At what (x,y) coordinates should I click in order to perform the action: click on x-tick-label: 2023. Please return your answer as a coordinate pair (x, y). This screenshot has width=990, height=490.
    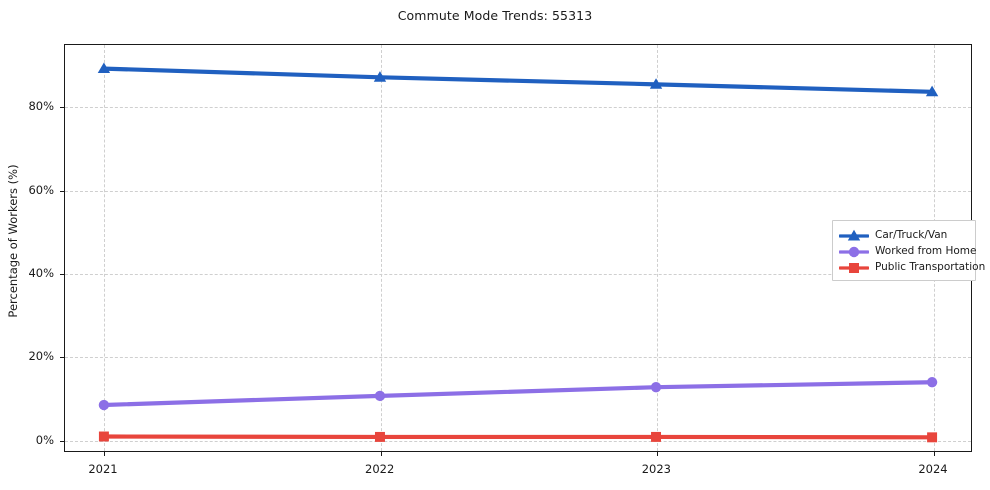
    Looking at the image, I should click on (656, 469).